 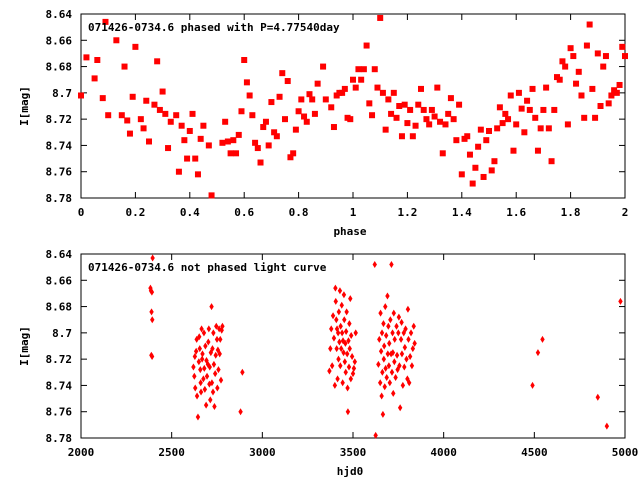 What do you see at coordinates (59, 198) in the screenshot?
I see `phased-y-tick-label: 8.78` at bounding box center [59, 198].